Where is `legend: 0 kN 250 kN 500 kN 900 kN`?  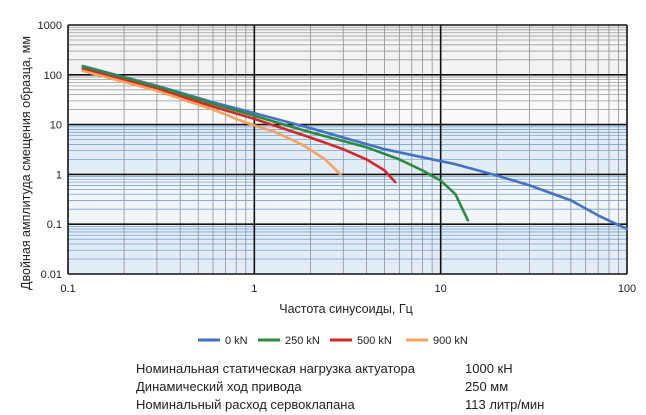 legend: 0 kN 250 kN 500 kN 900 kN is located at coordinates (333, 341).